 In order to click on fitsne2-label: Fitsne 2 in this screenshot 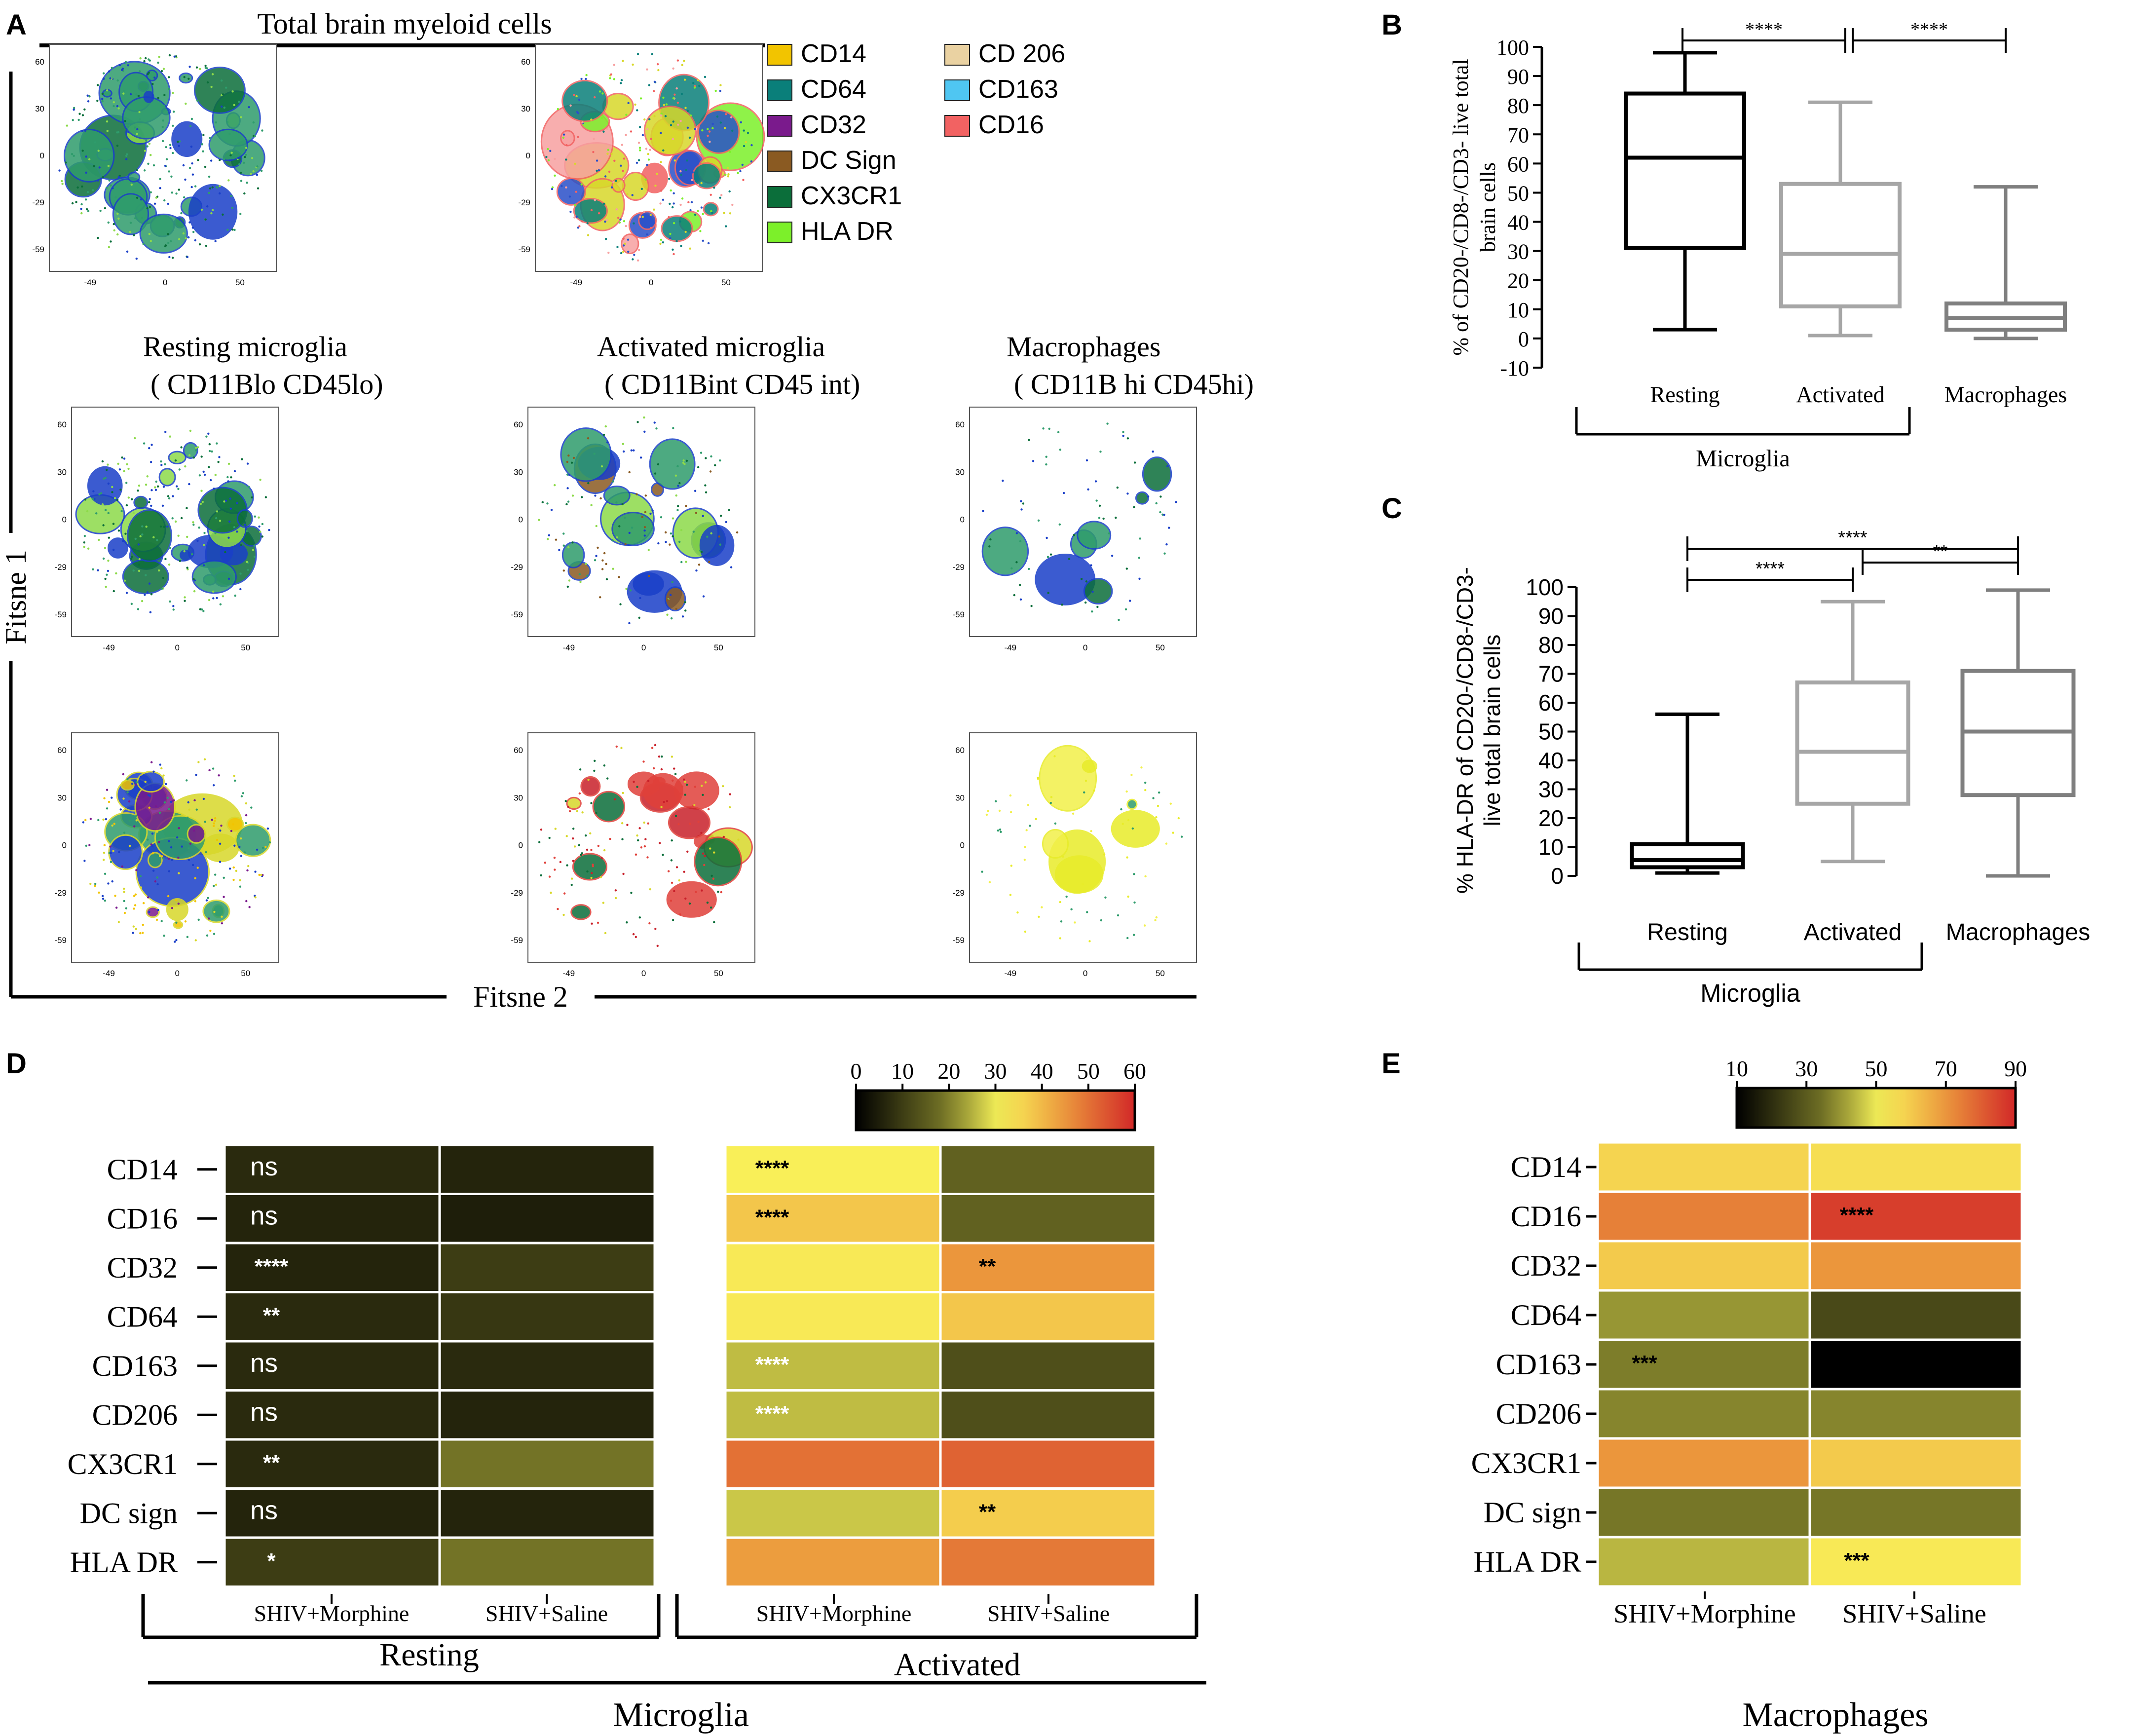, I will do `click(521, 997)`.